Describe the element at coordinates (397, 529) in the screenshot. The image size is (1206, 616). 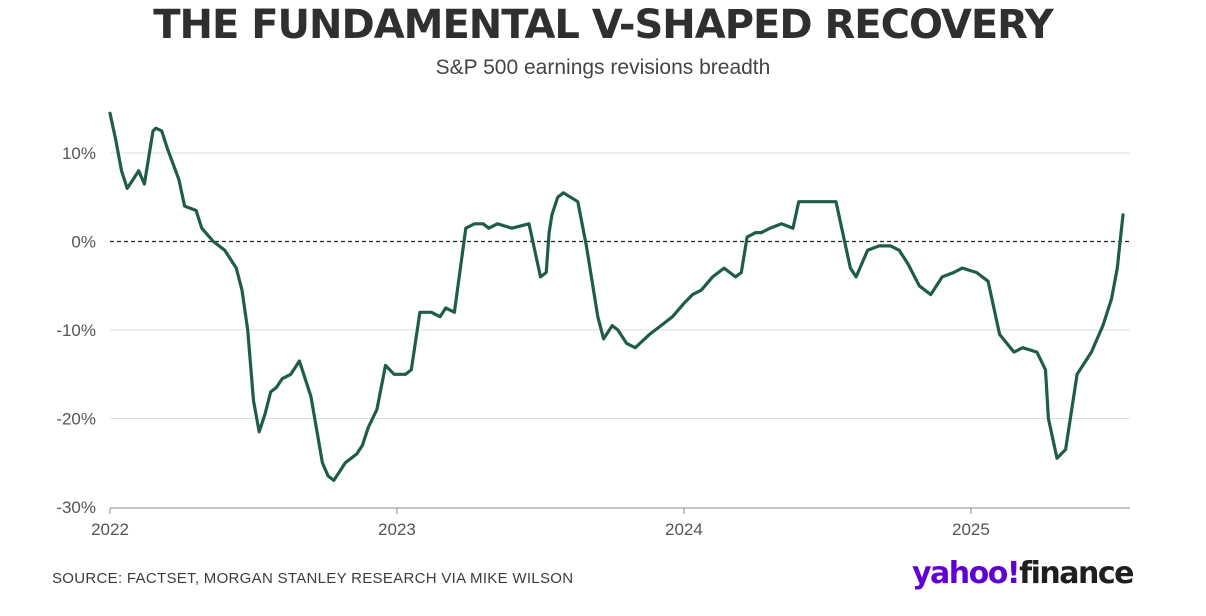
I see `x-tick-label: 2023` at that location.